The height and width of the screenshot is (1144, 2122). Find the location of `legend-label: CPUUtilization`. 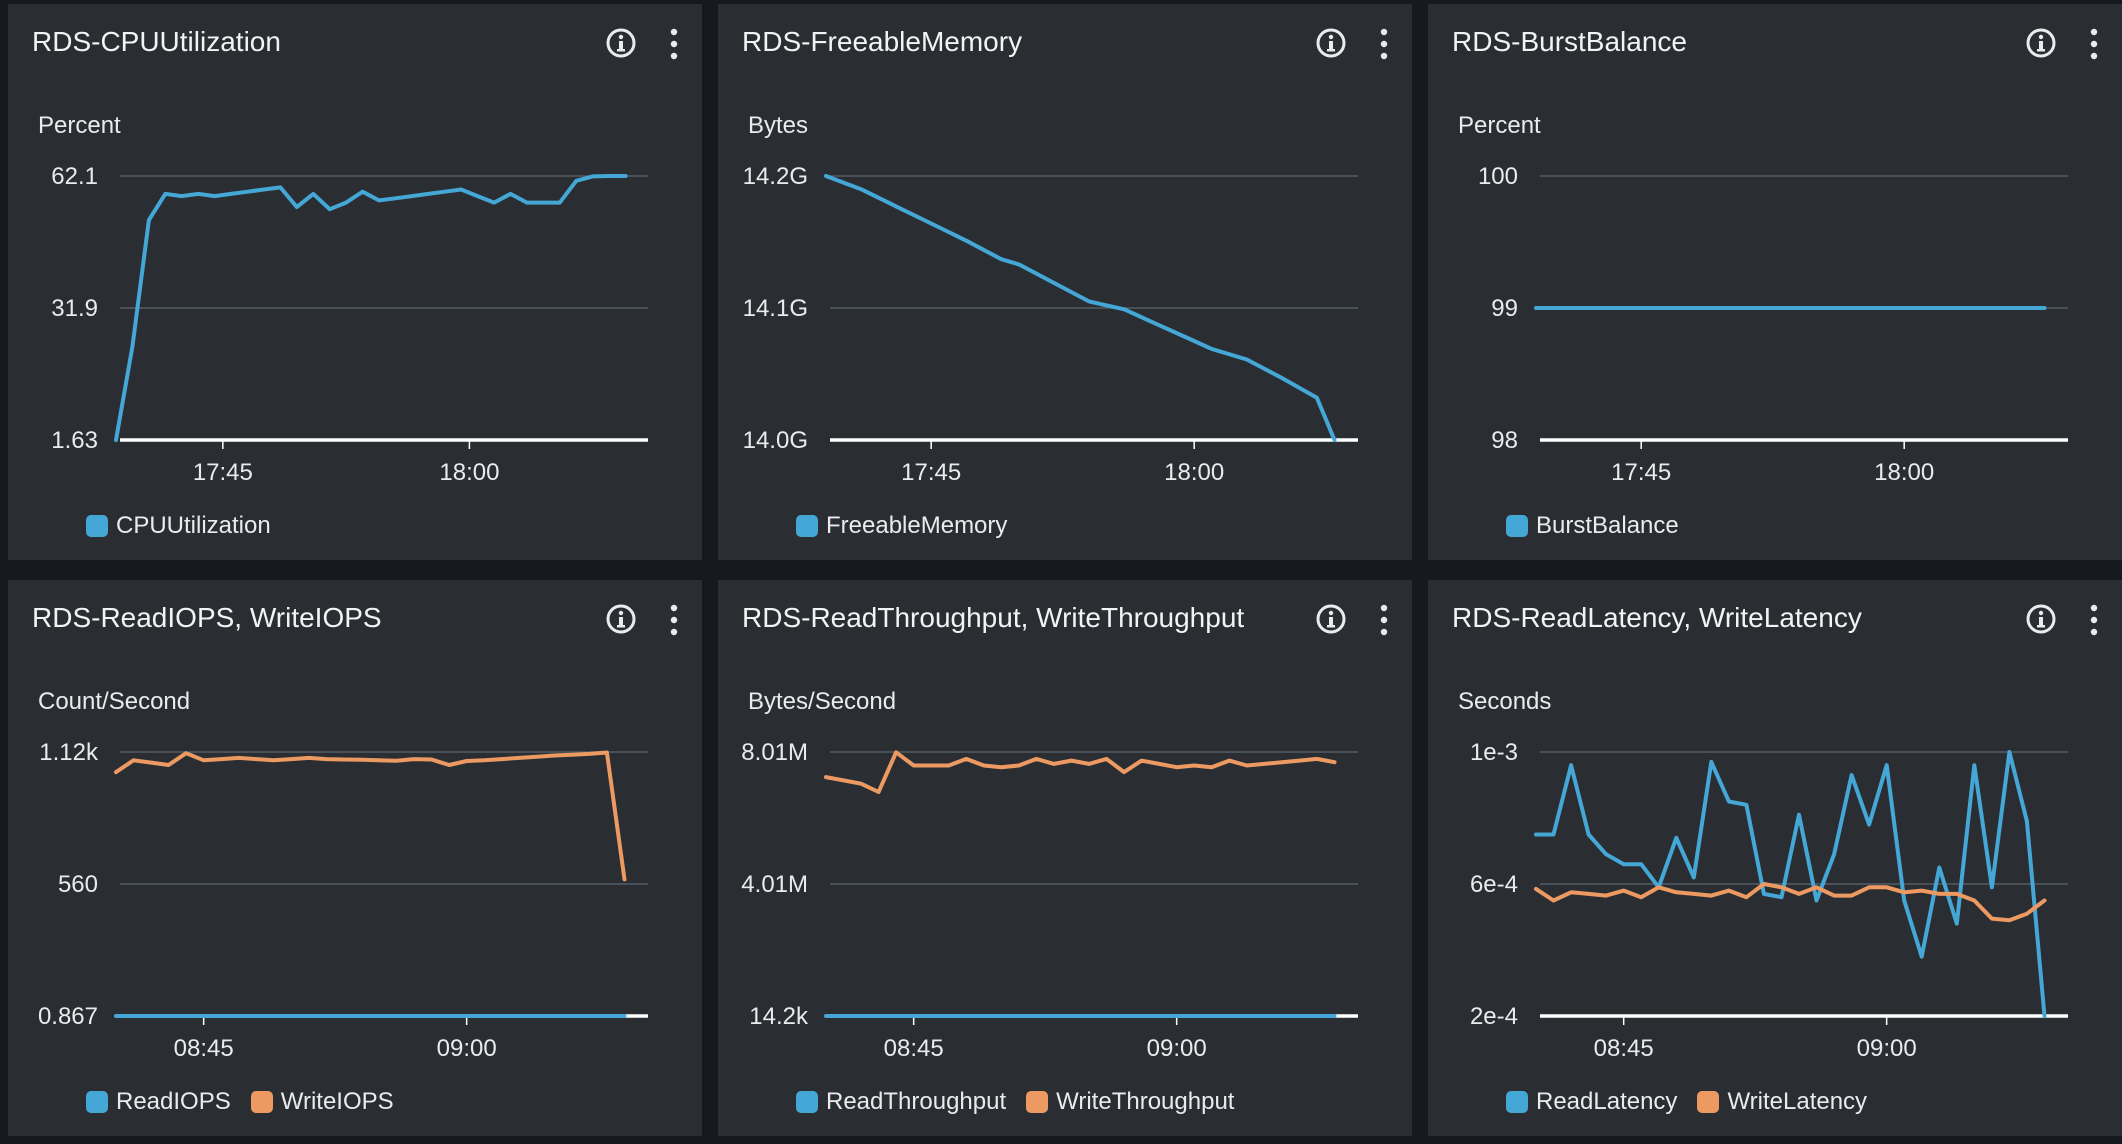

legend-label: CPUUtilization is located at coordinates (193, 525).